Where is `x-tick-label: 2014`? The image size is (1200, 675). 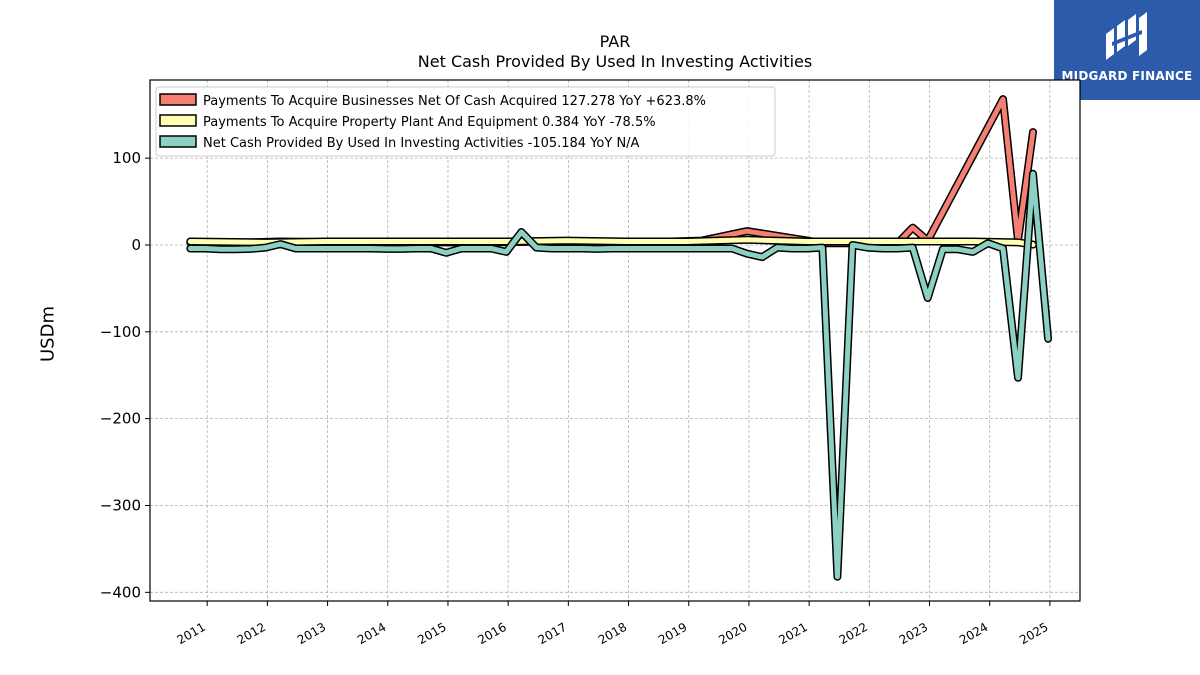 x-tick-label: 2014 is located at coordinates (371, 633).